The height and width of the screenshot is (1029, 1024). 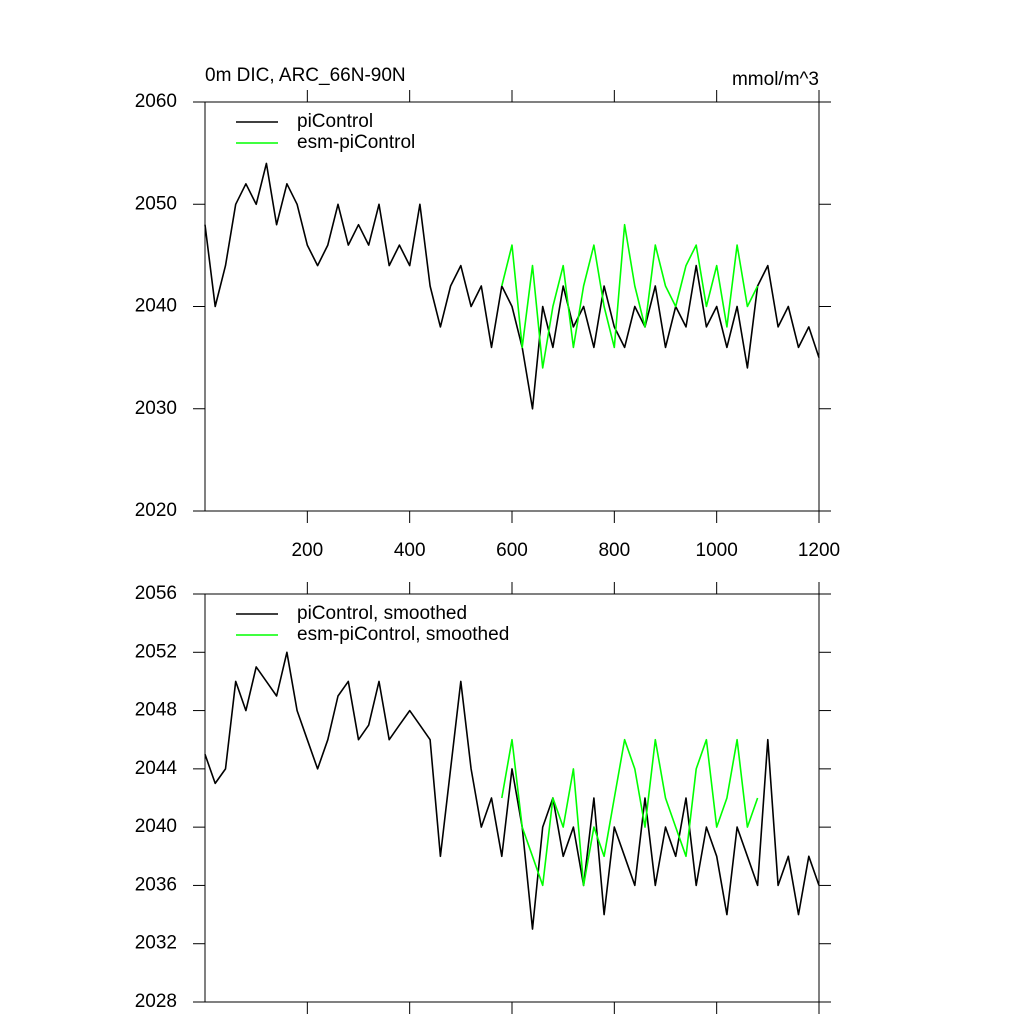 I want to click on y-tick-label: 2028, so click(x=156, y=1001).